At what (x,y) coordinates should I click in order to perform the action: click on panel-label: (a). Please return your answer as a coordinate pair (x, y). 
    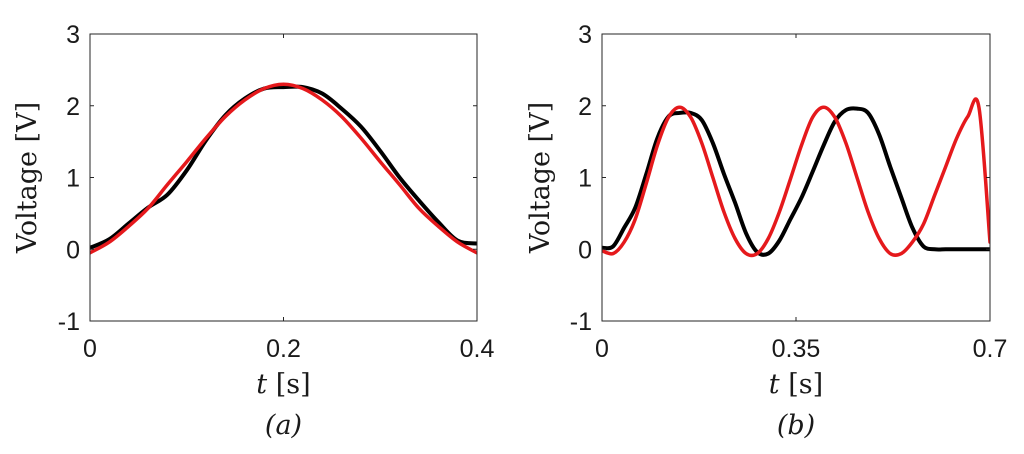
    Looking at the image, I should click on (283, 425).